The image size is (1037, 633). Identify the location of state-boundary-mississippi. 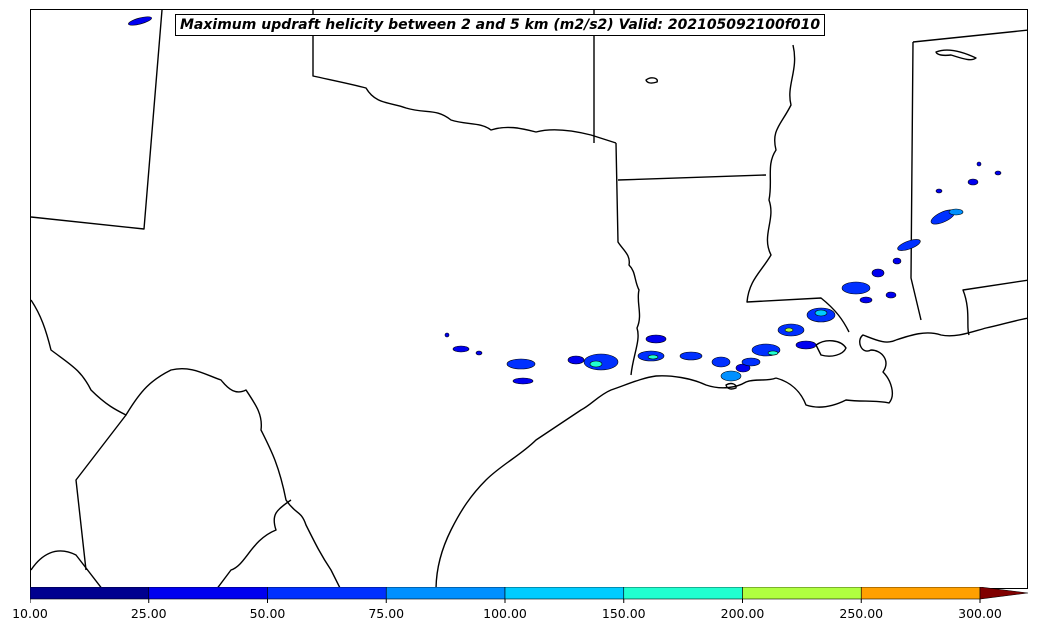
(798, 188).